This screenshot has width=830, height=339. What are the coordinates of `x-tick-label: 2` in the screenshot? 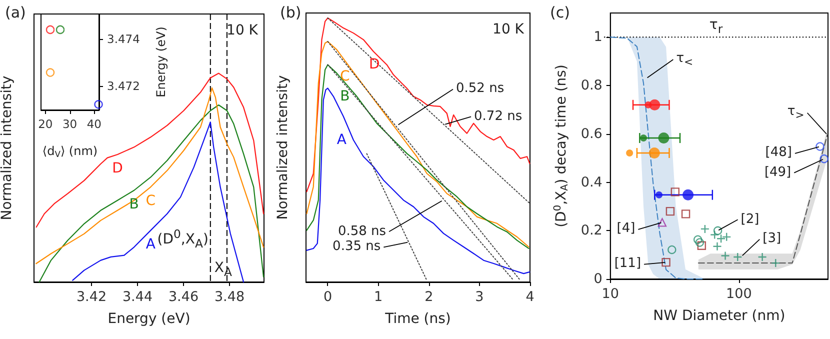 It's located at (429, 297).